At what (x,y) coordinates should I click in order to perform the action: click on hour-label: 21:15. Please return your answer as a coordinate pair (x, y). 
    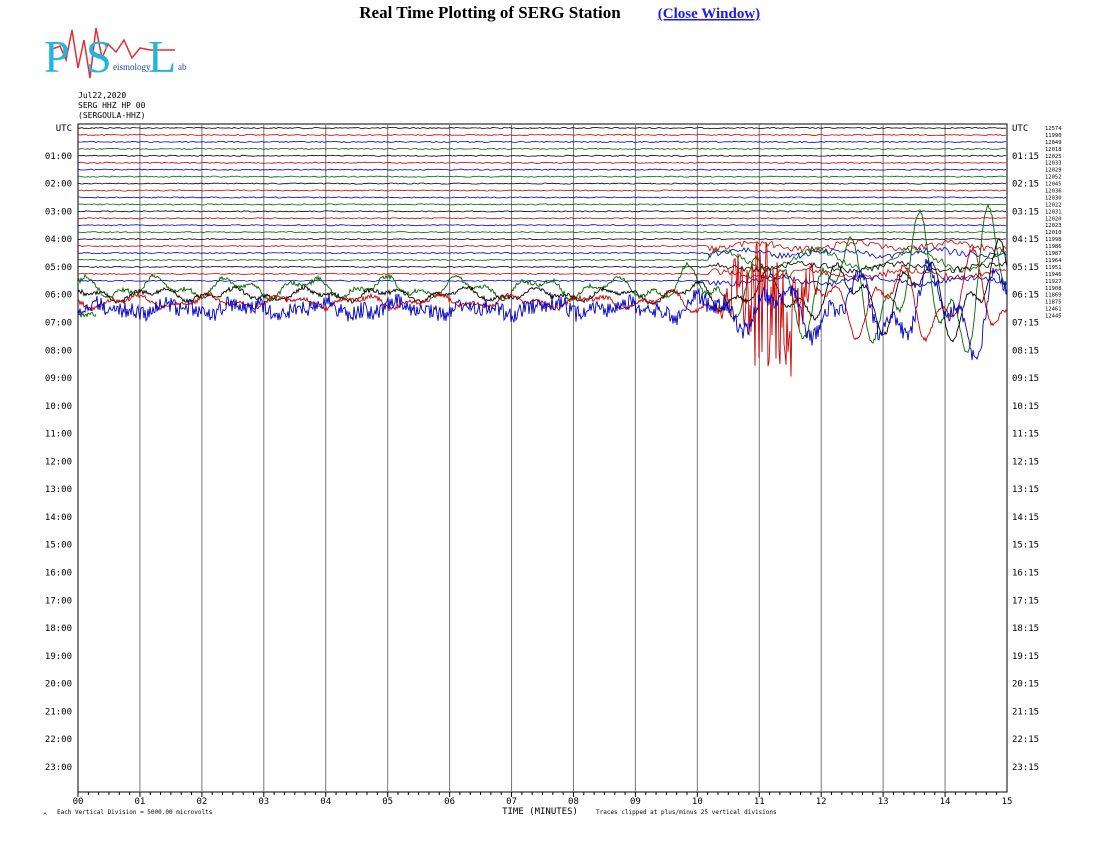
    Looking at the image, I should click on (1025, 712).